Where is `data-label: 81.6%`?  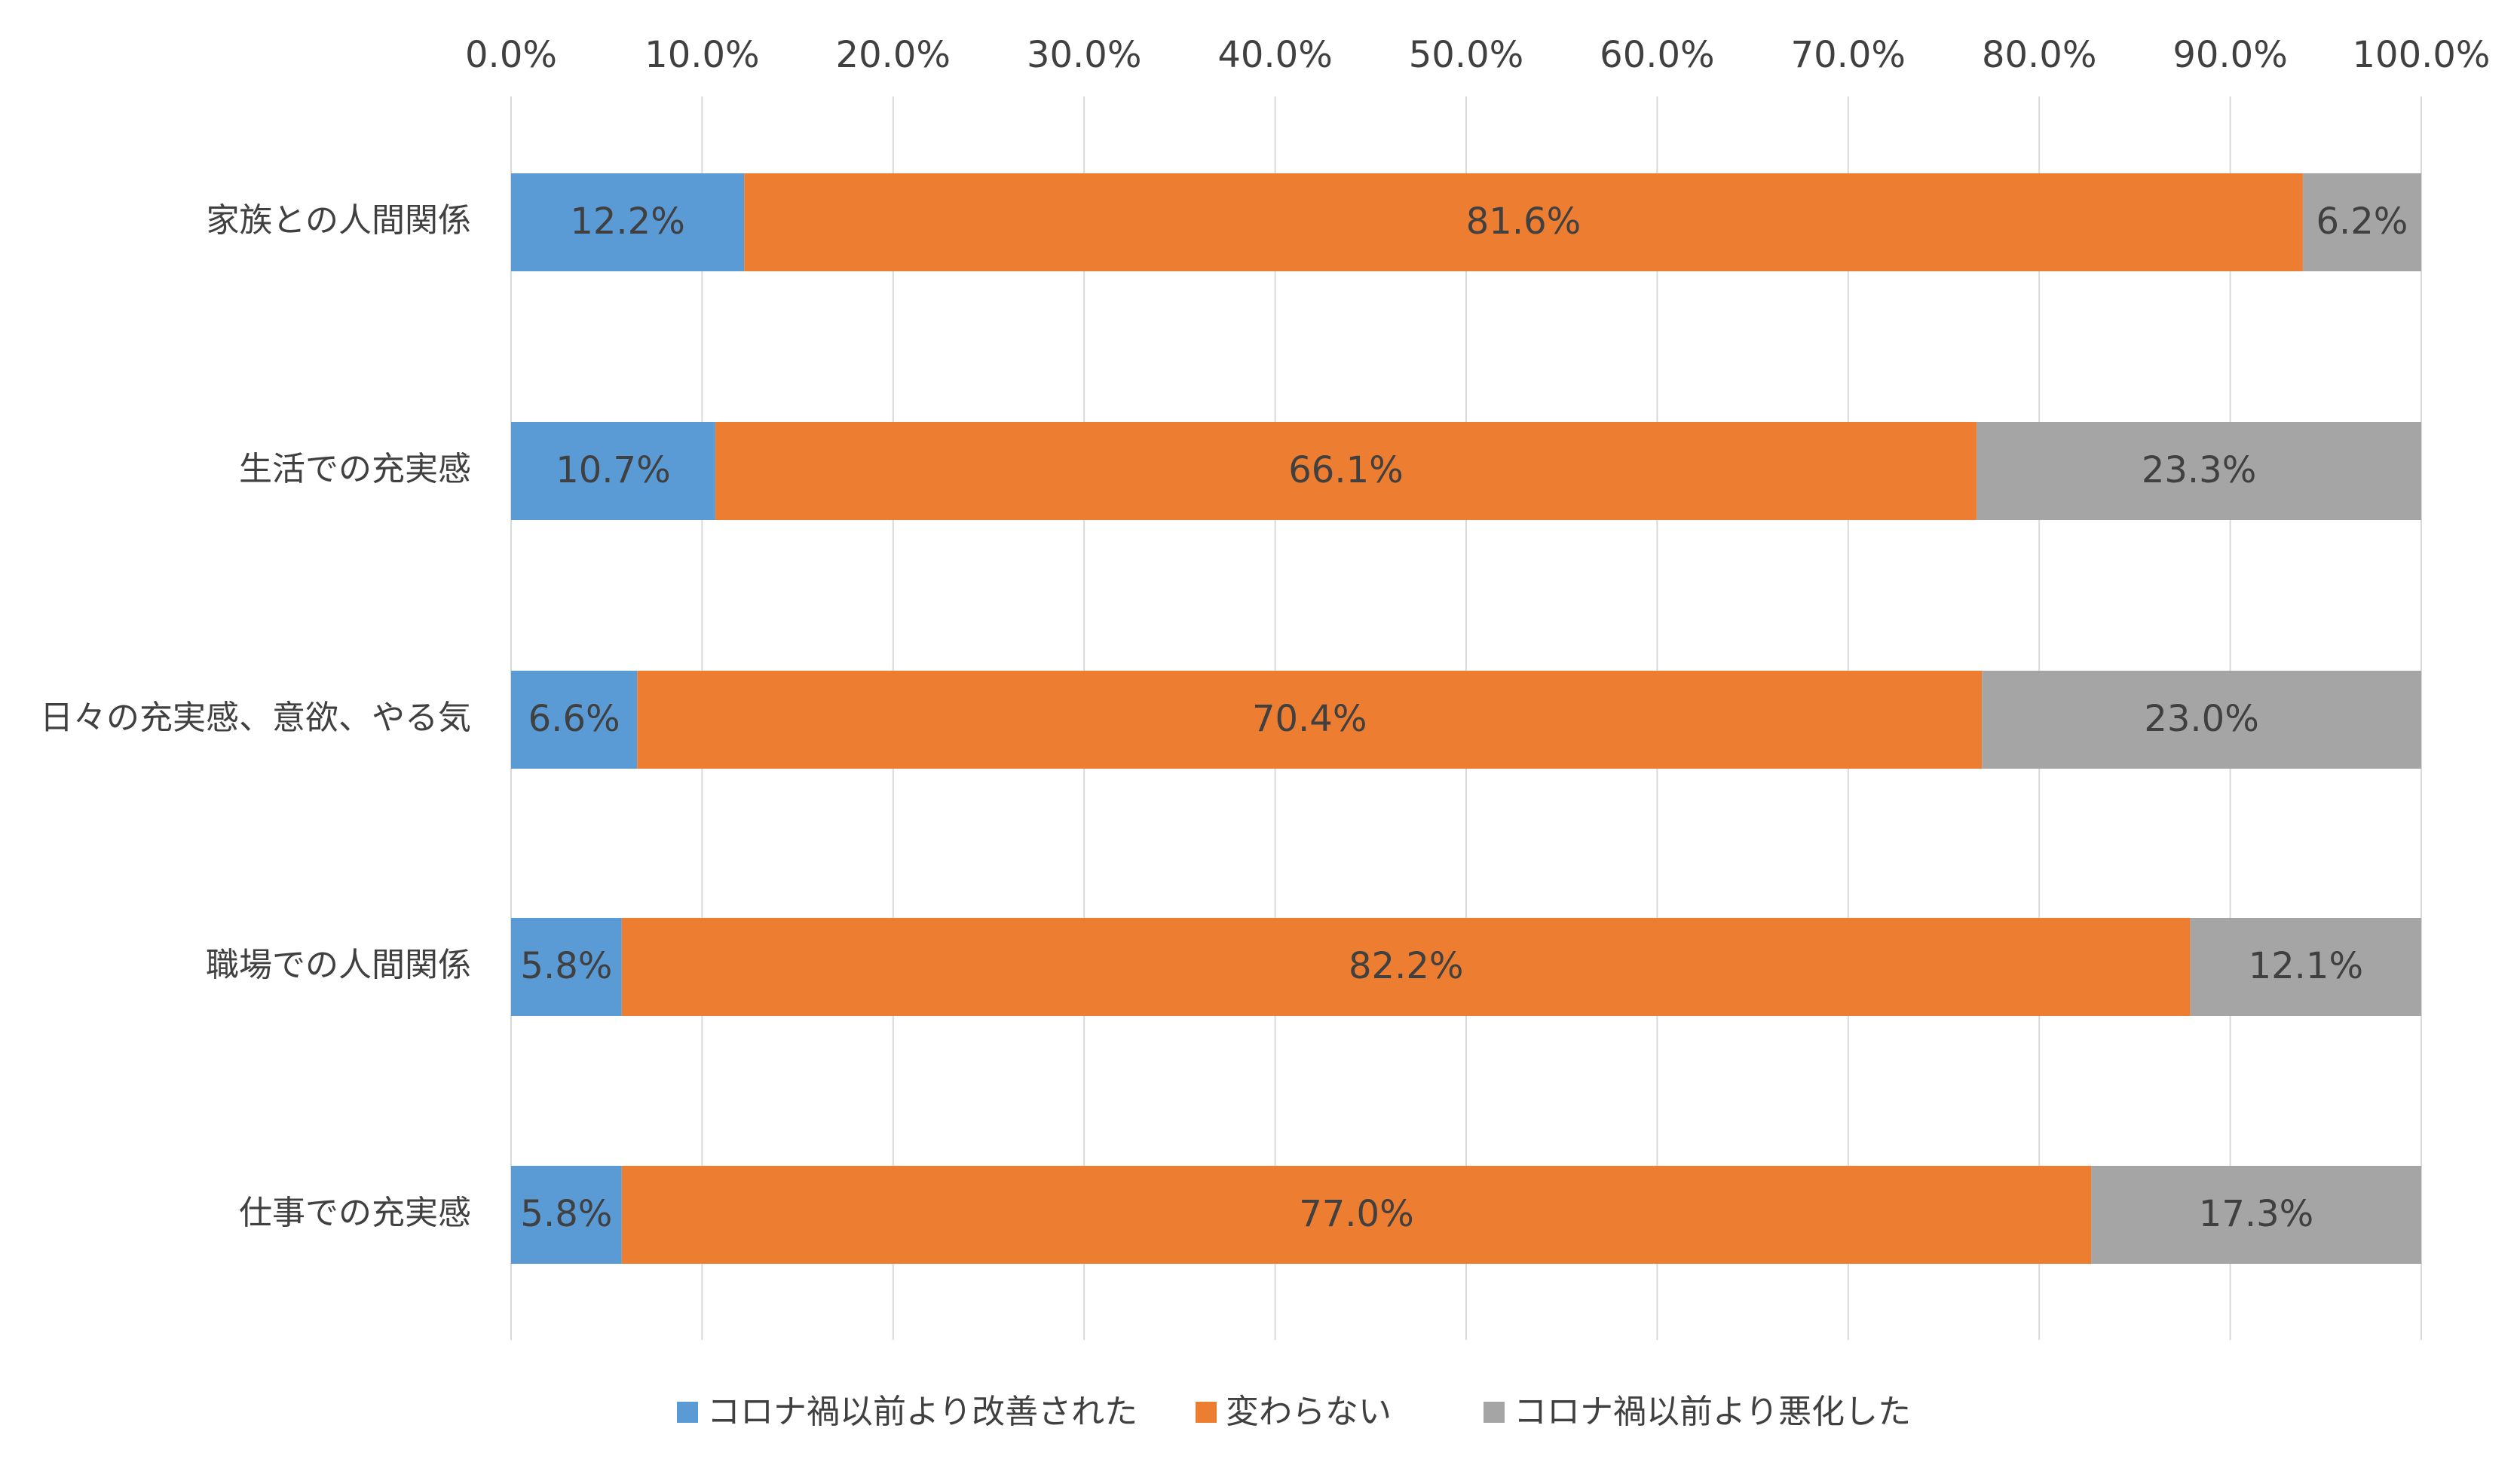
data-label: 81.6% is located at coordinates (1523, 221).